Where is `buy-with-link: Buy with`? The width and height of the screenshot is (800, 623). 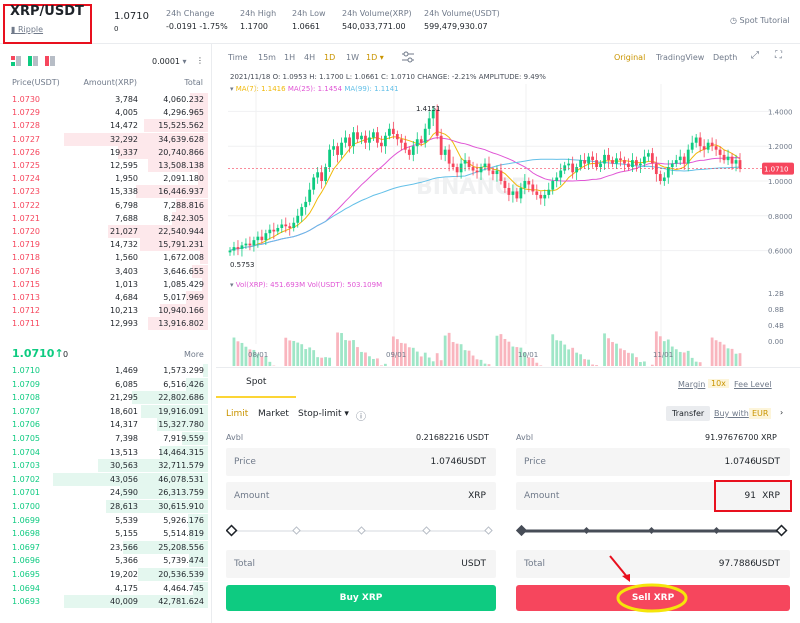
buy-with-link: Buy with is located at coordinates (731, 413).